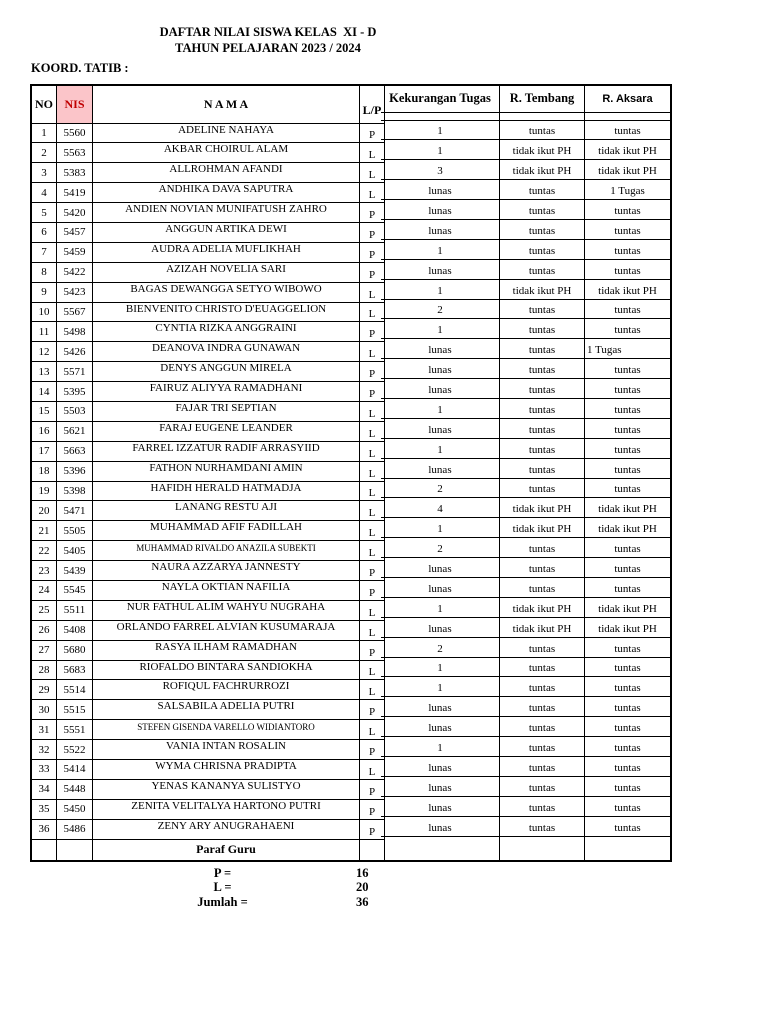 The width and height of the screenshot is (768, 1024). I want to click on summary-label: P =, so click(222, 872).